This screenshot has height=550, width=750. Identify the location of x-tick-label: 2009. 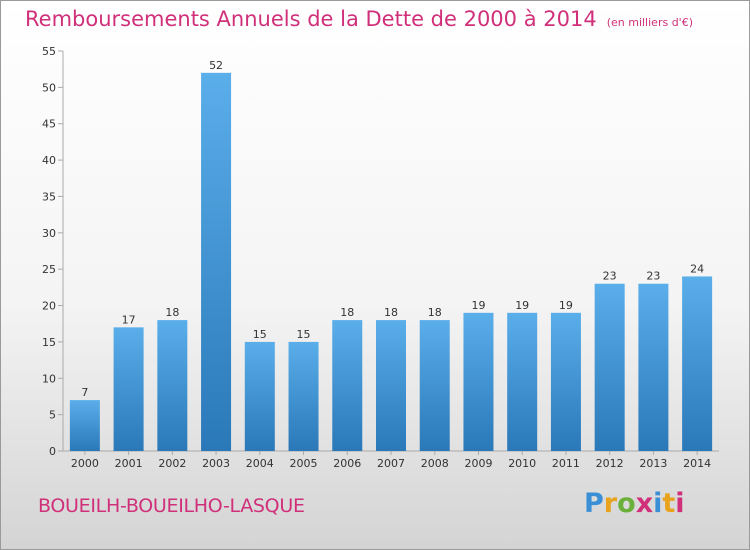
(478, 463).